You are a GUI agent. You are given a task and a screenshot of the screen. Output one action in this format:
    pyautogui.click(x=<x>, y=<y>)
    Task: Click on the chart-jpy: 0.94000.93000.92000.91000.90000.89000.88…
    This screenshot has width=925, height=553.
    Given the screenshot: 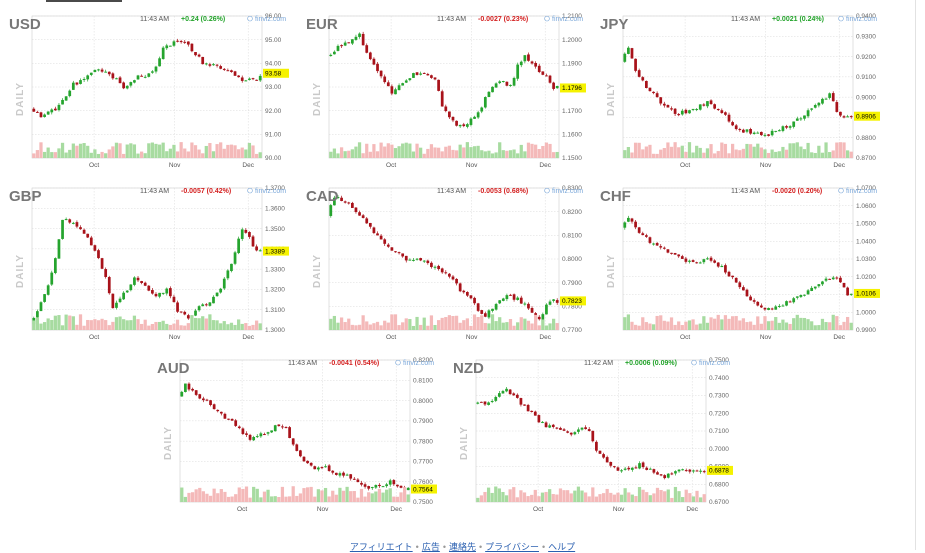 What is the action you would take?
    pyautogui.click(x=741, y=94)
    